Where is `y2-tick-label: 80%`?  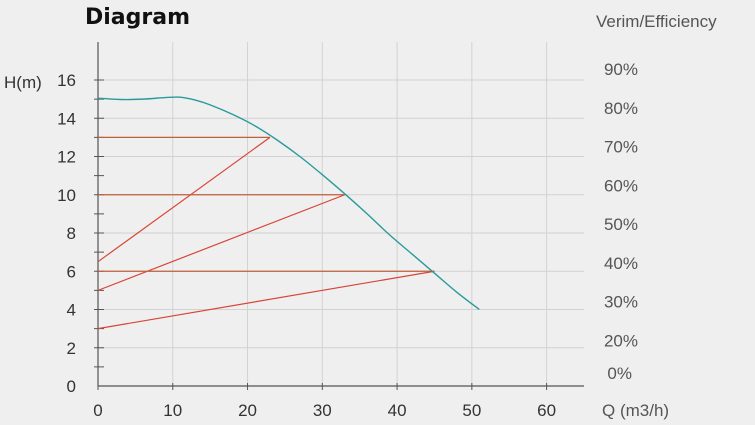 y2-tick-label: 80% is located at coordinates (621, 108).